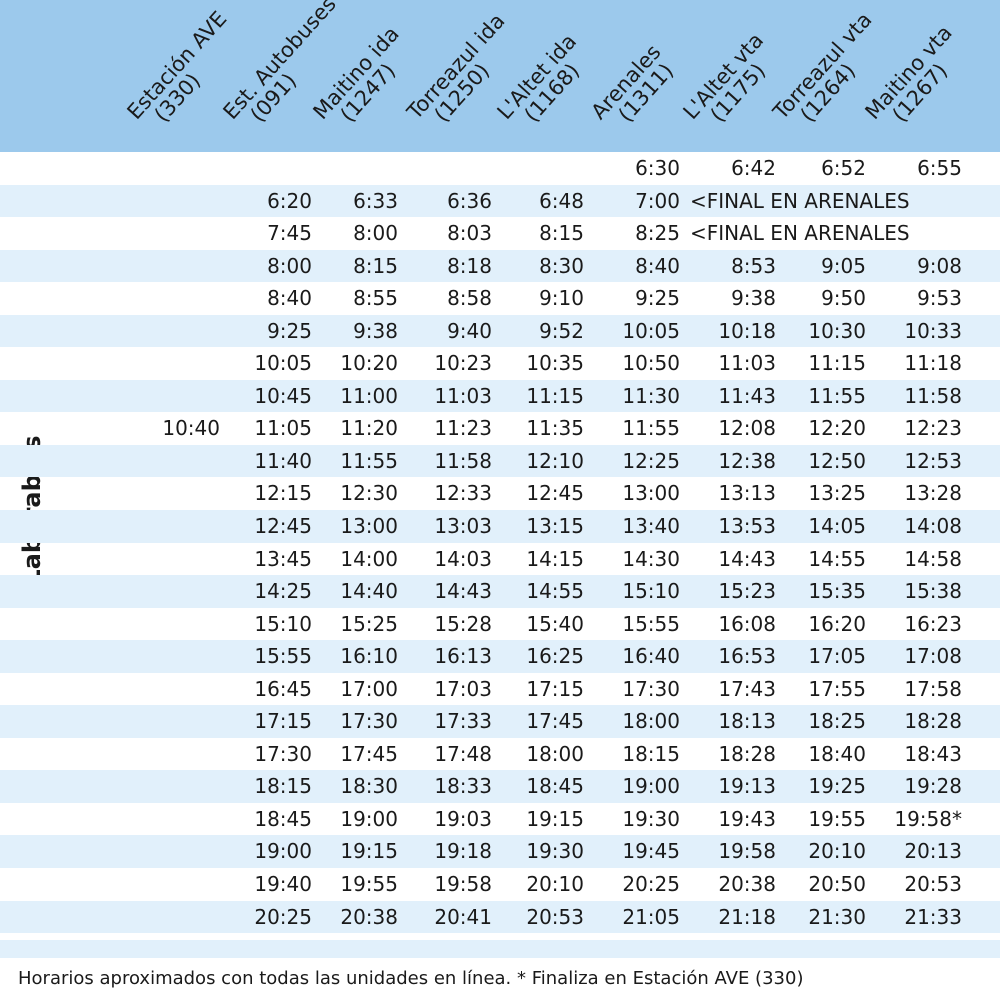 The image size is (1000, 1005). I want to click on time-cell: 8:53, so click(753, 265).